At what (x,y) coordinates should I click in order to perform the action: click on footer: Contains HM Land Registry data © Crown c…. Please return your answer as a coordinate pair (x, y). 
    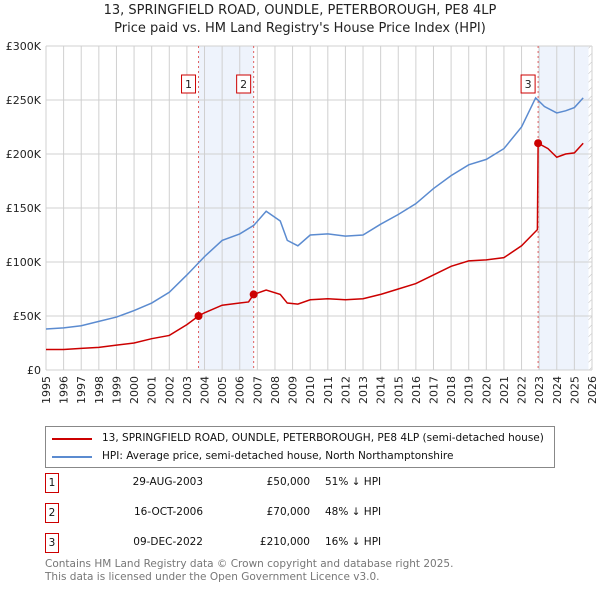
    Looking at the image, I should click on (249, 571).